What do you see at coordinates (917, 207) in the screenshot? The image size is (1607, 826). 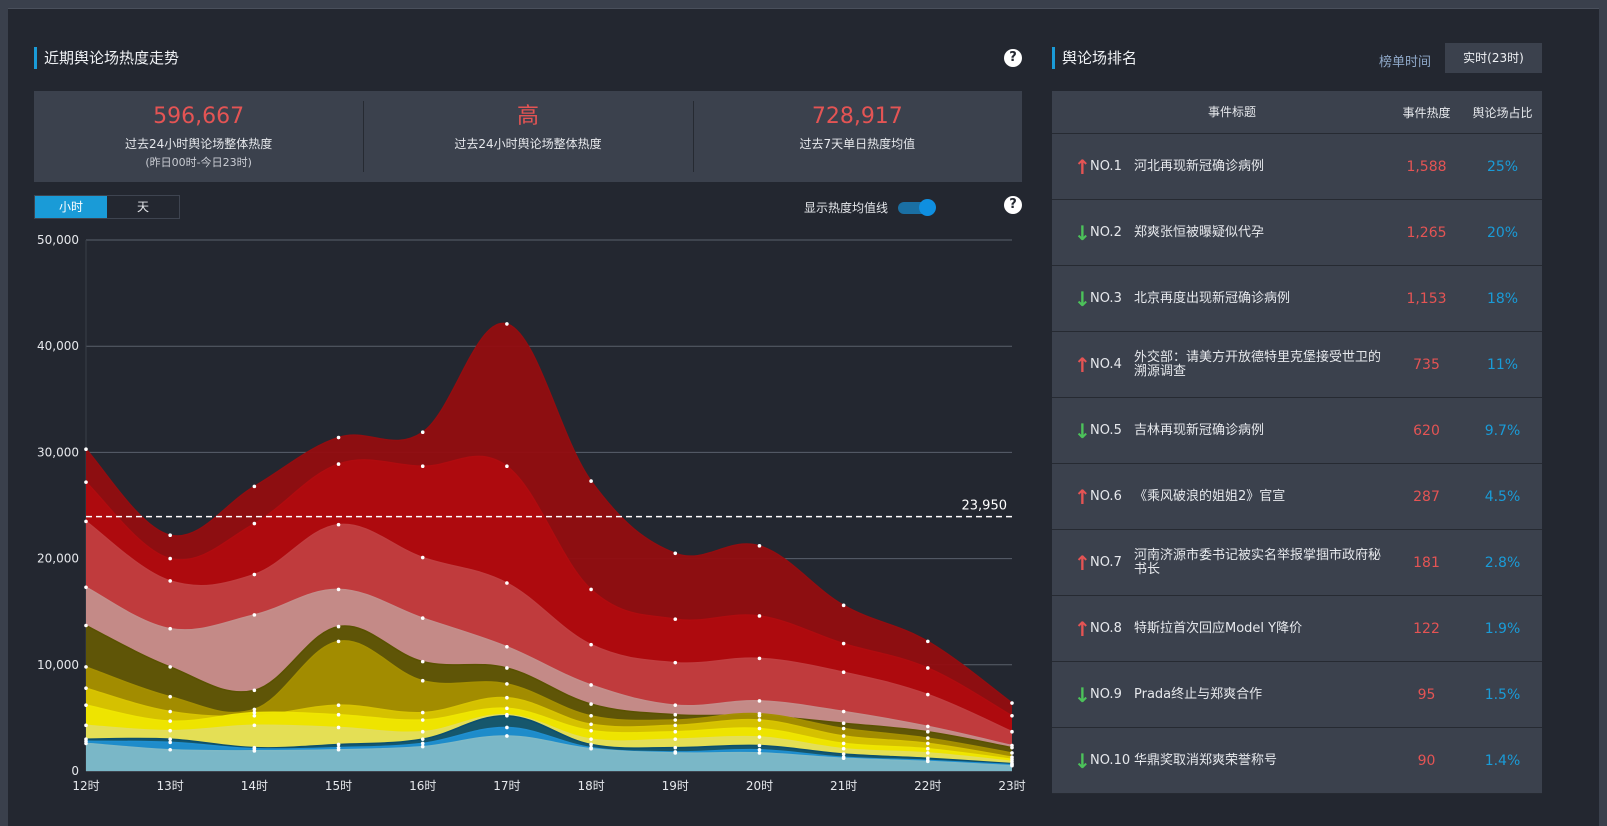 I see `avg-line-switch` at bounding box center [917, 207].